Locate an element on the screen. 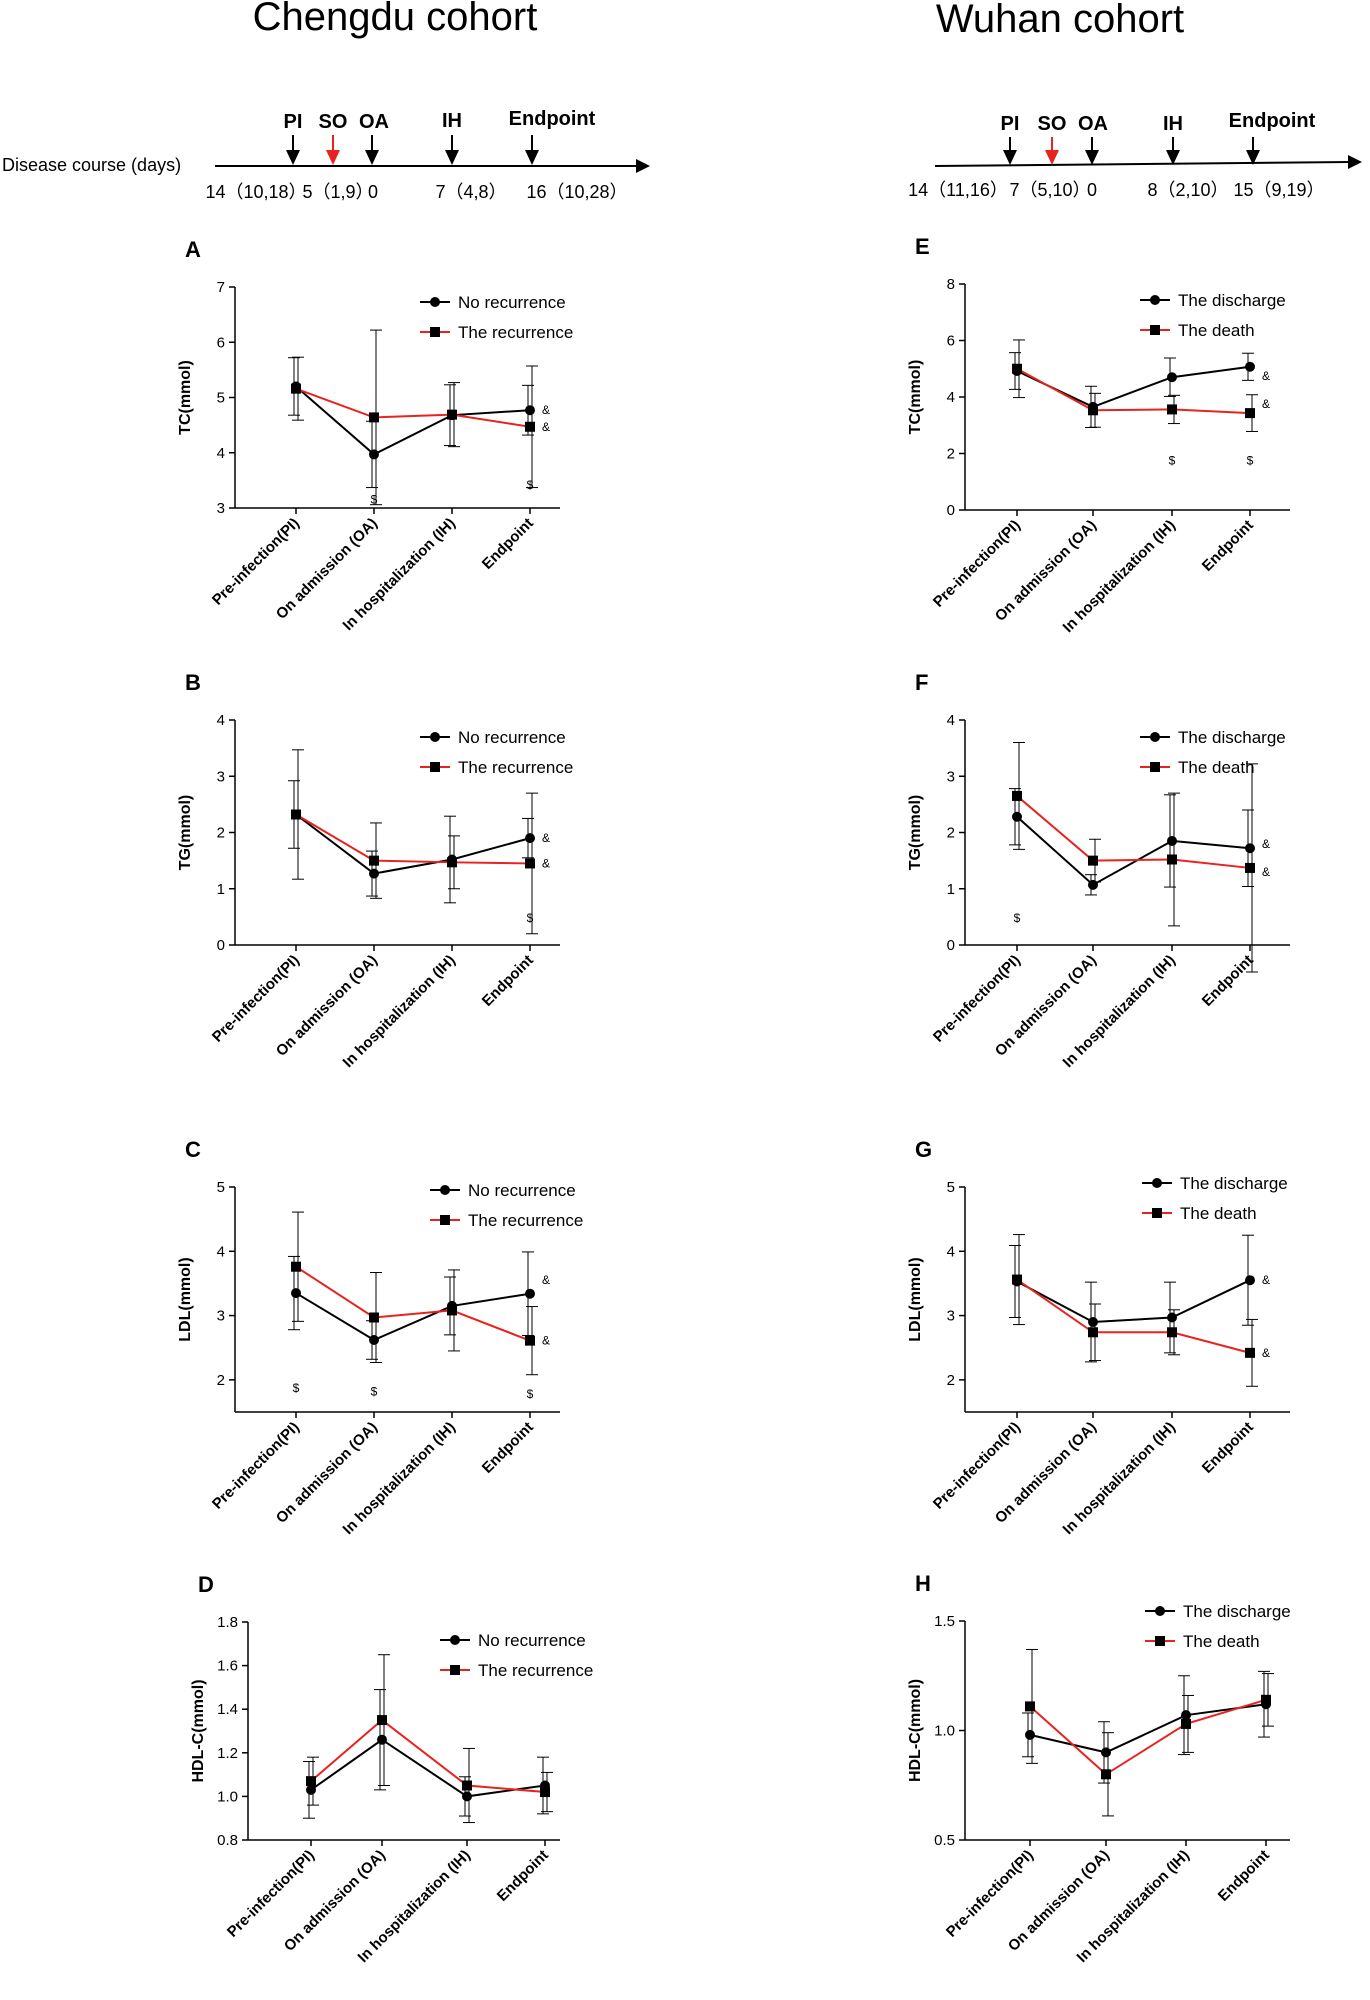 The width and height of the screenshot is (1370, 2000). timeline-marker-label-so: SO is located at coordinates (333, 122).